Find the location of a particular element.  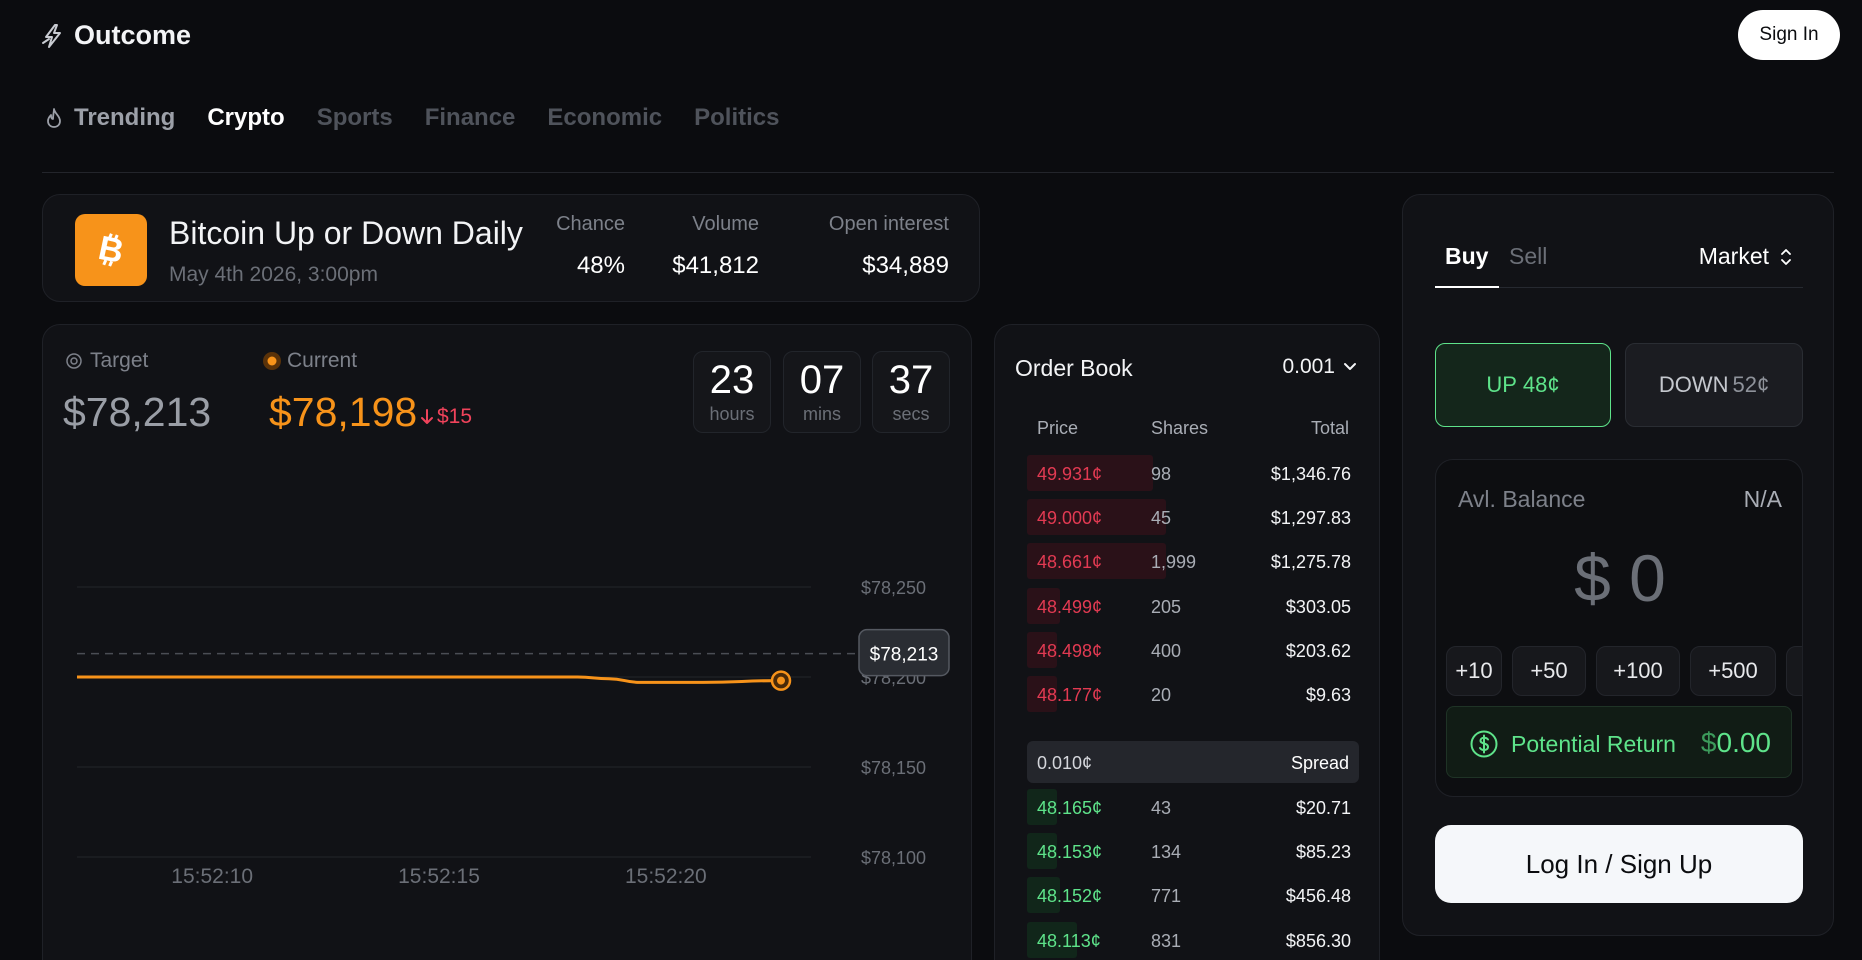

target-icon is located at coordinates (74, 361).